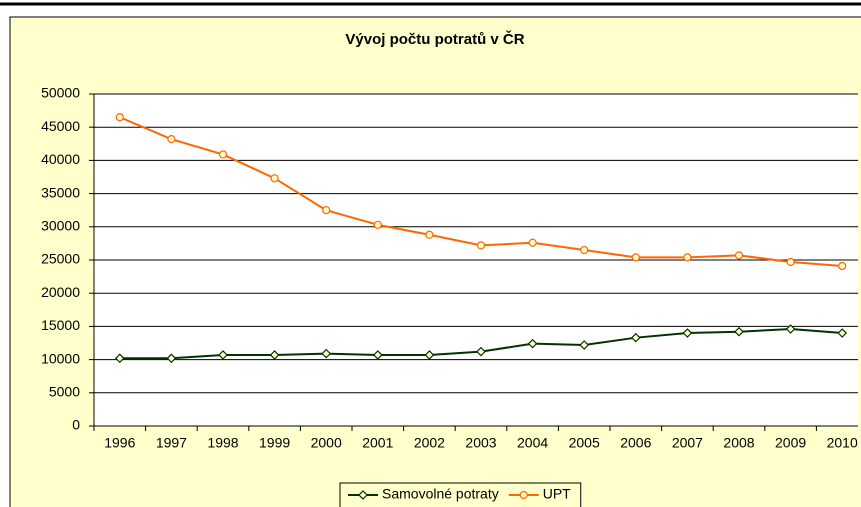  I want to click on x-tick-label: 2003, so click(480, 443).